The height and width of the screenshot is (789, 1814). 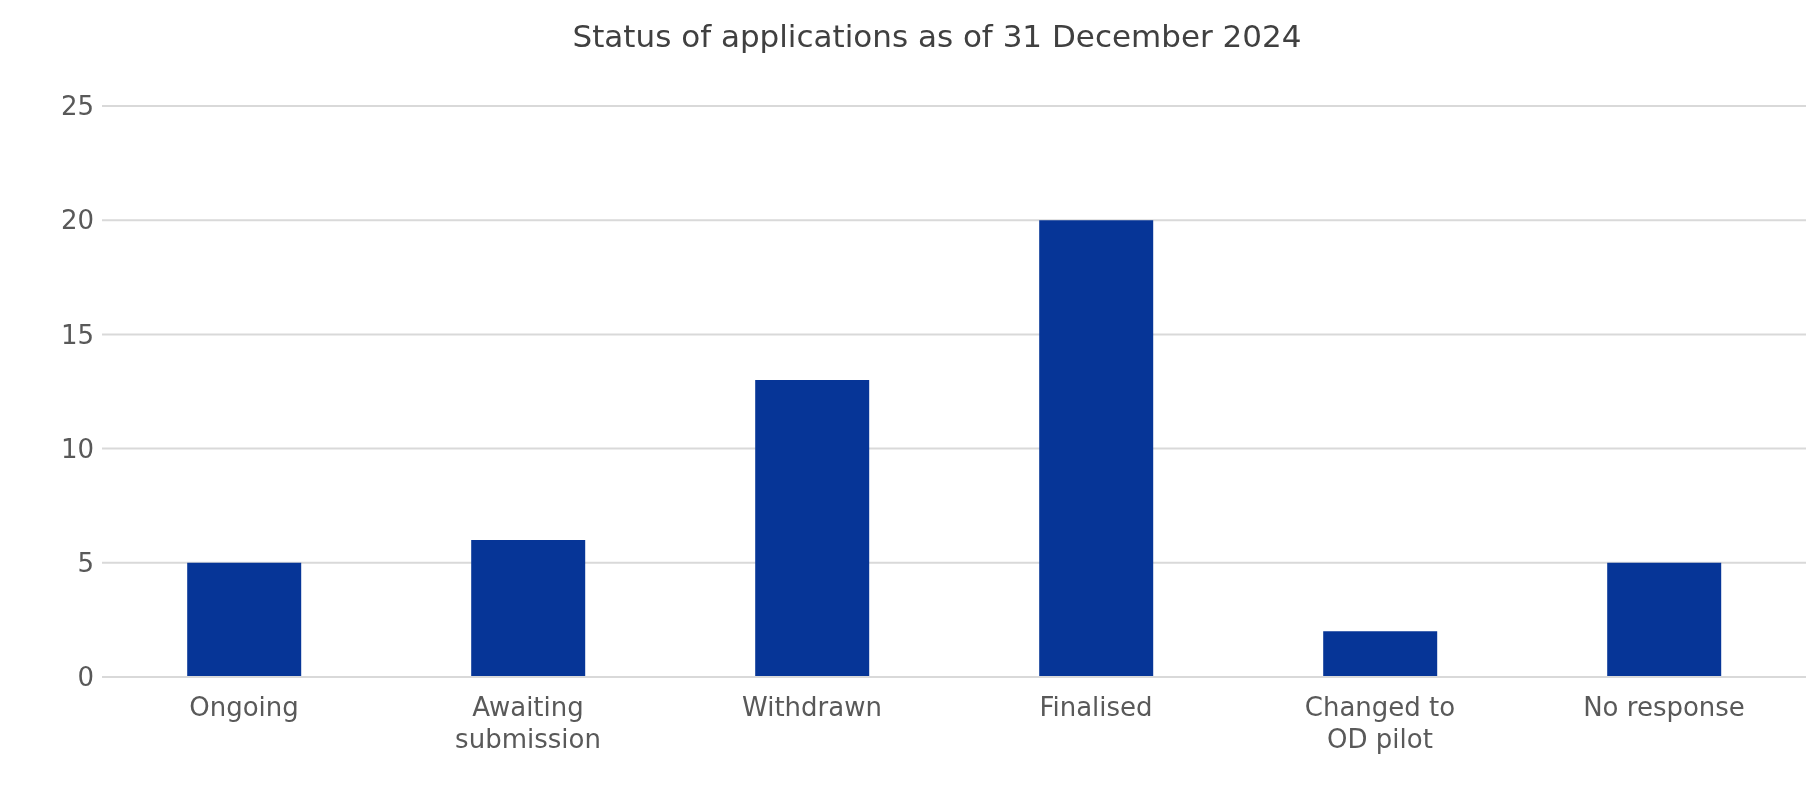 I want to click on y-tick-label: 20, so click(x=77, y=220).